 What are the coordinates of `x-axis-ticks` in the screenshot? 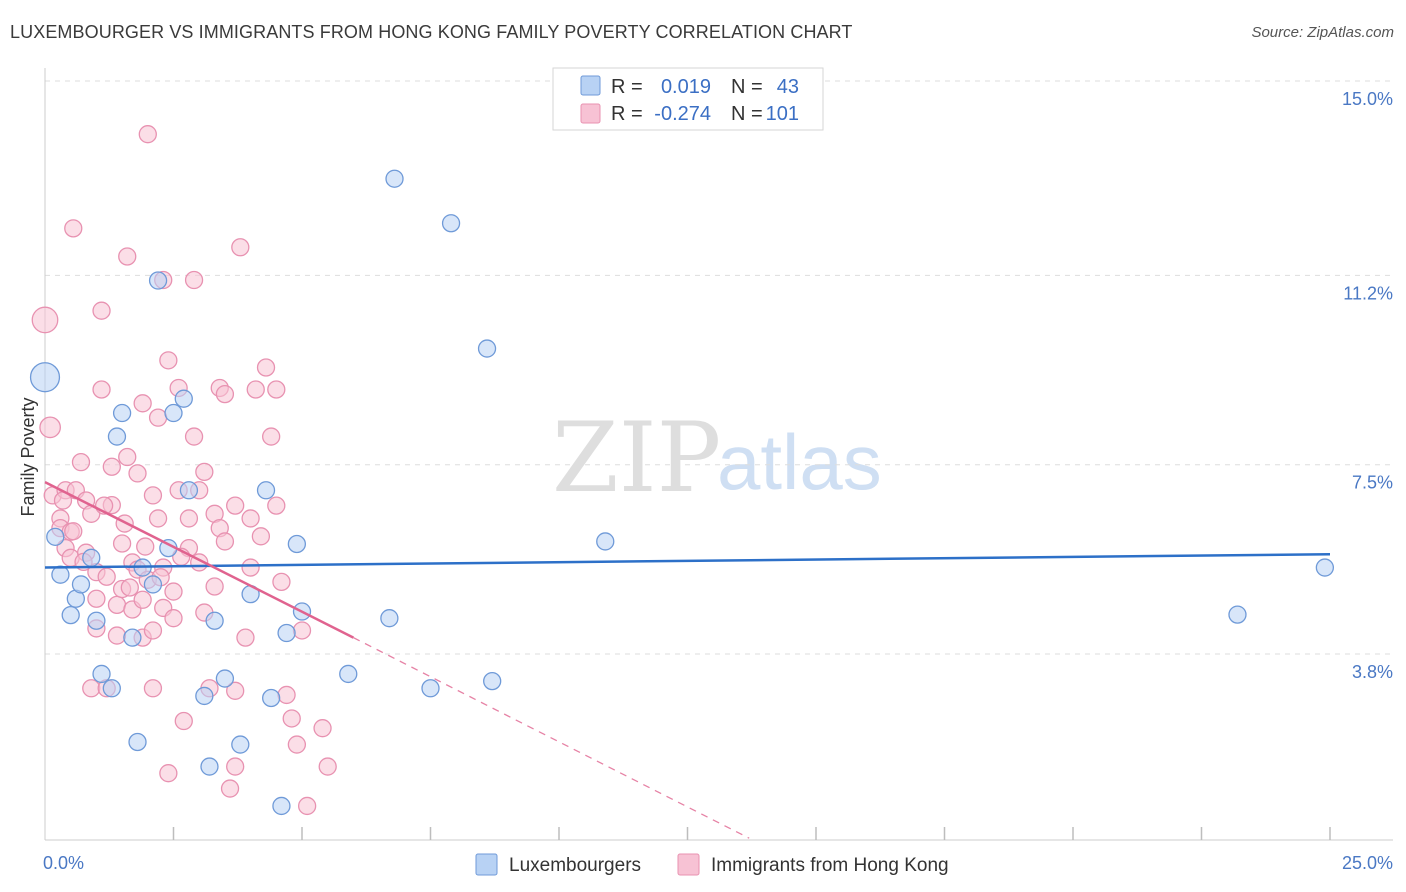 It's located at (751, 833).